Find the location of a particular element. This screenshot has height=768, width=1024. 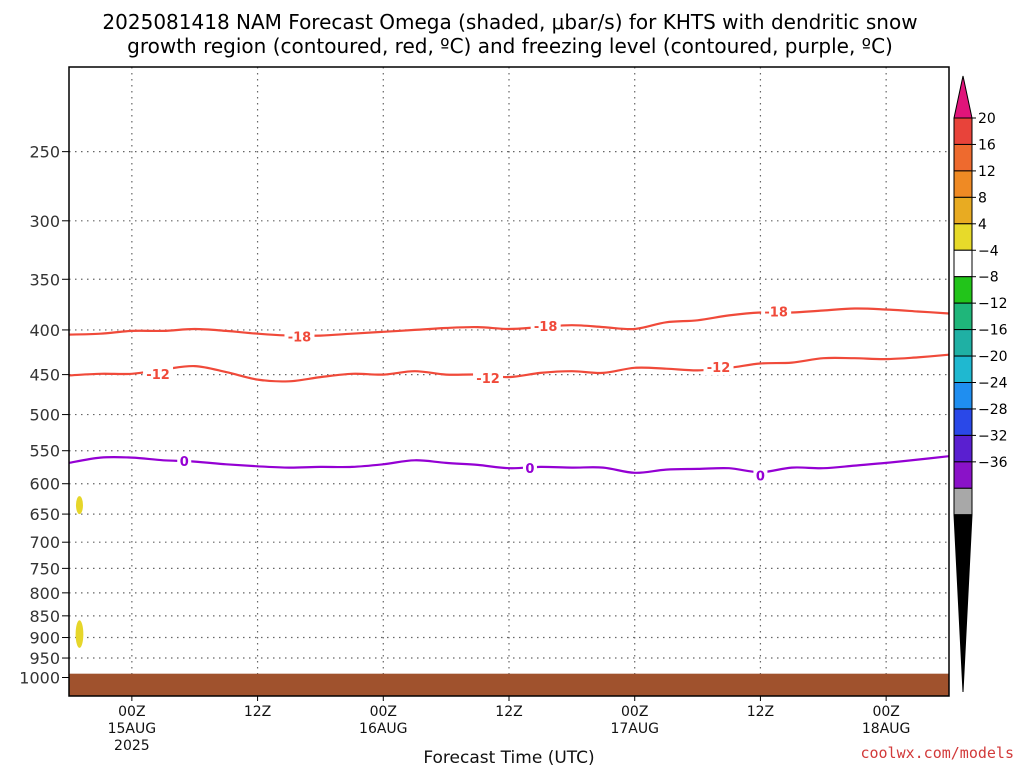

y-tick-label: 700 is located at coordinates (44, 542).